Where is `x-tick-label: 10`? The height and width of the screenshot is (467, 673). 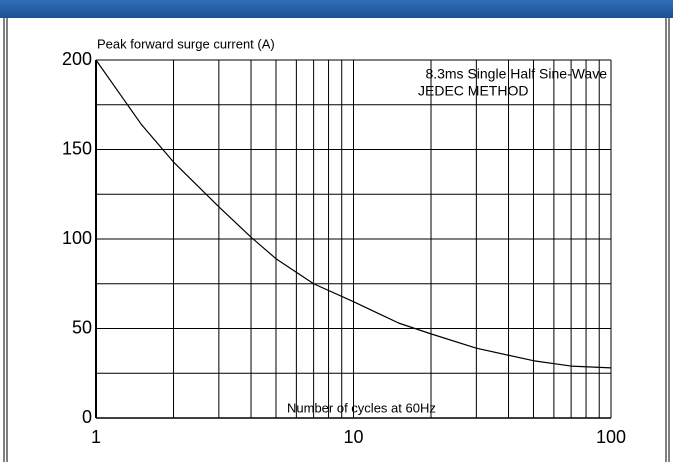
x-tick-label: 10 is located at coordinates (353, 437).